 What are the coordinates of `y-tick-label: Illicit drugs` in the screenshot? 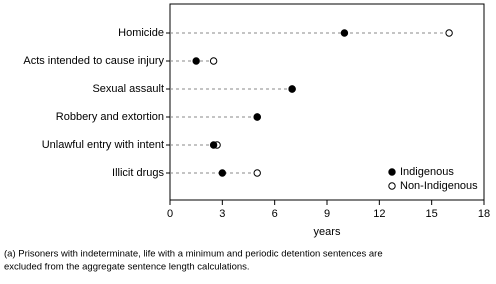 It's located at (138, 173).